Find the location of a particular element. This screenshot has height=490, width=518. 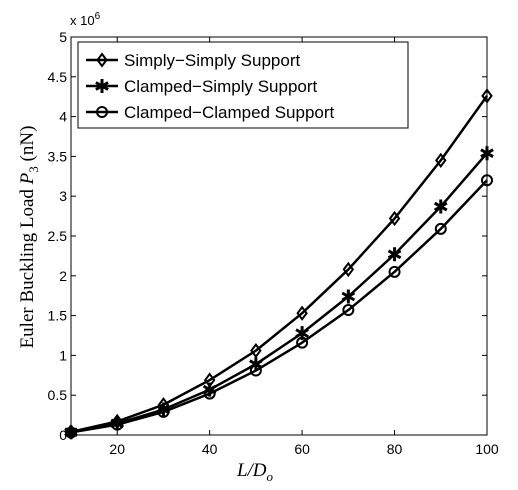

y-axis-title: Euler Buckling Load P3 (nN) is located at coordinates (29, 237).